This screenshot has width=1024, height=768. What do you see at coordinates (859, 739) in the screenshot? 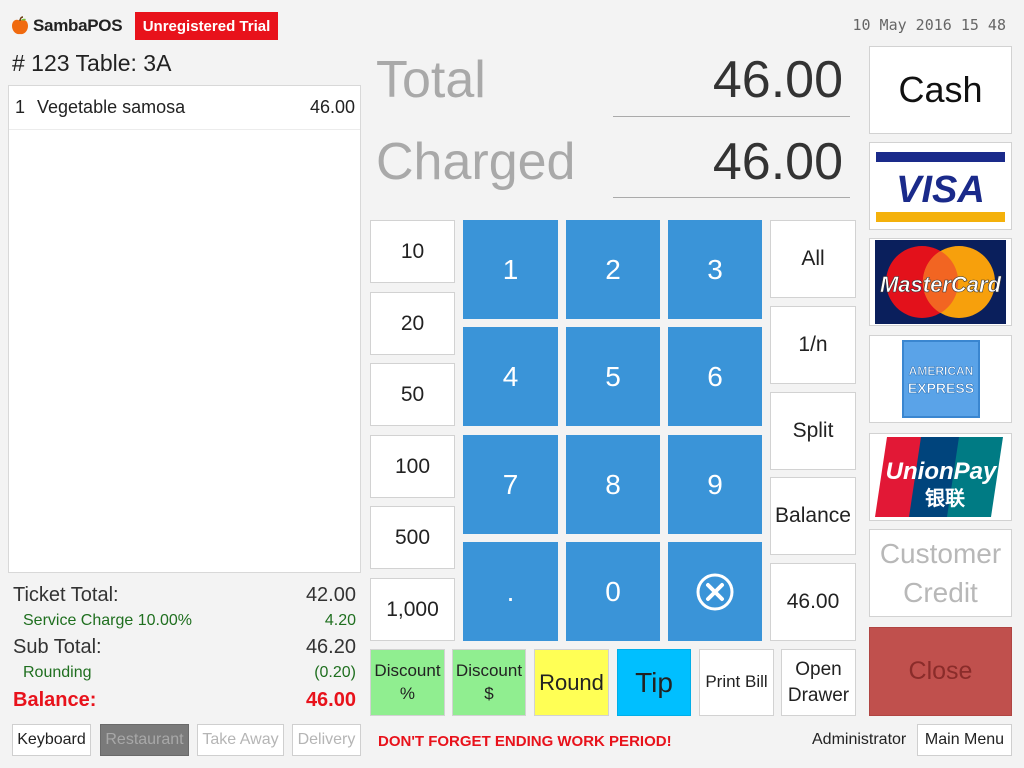
I see `user-name: Administrator` at bounding box center [859, 739].